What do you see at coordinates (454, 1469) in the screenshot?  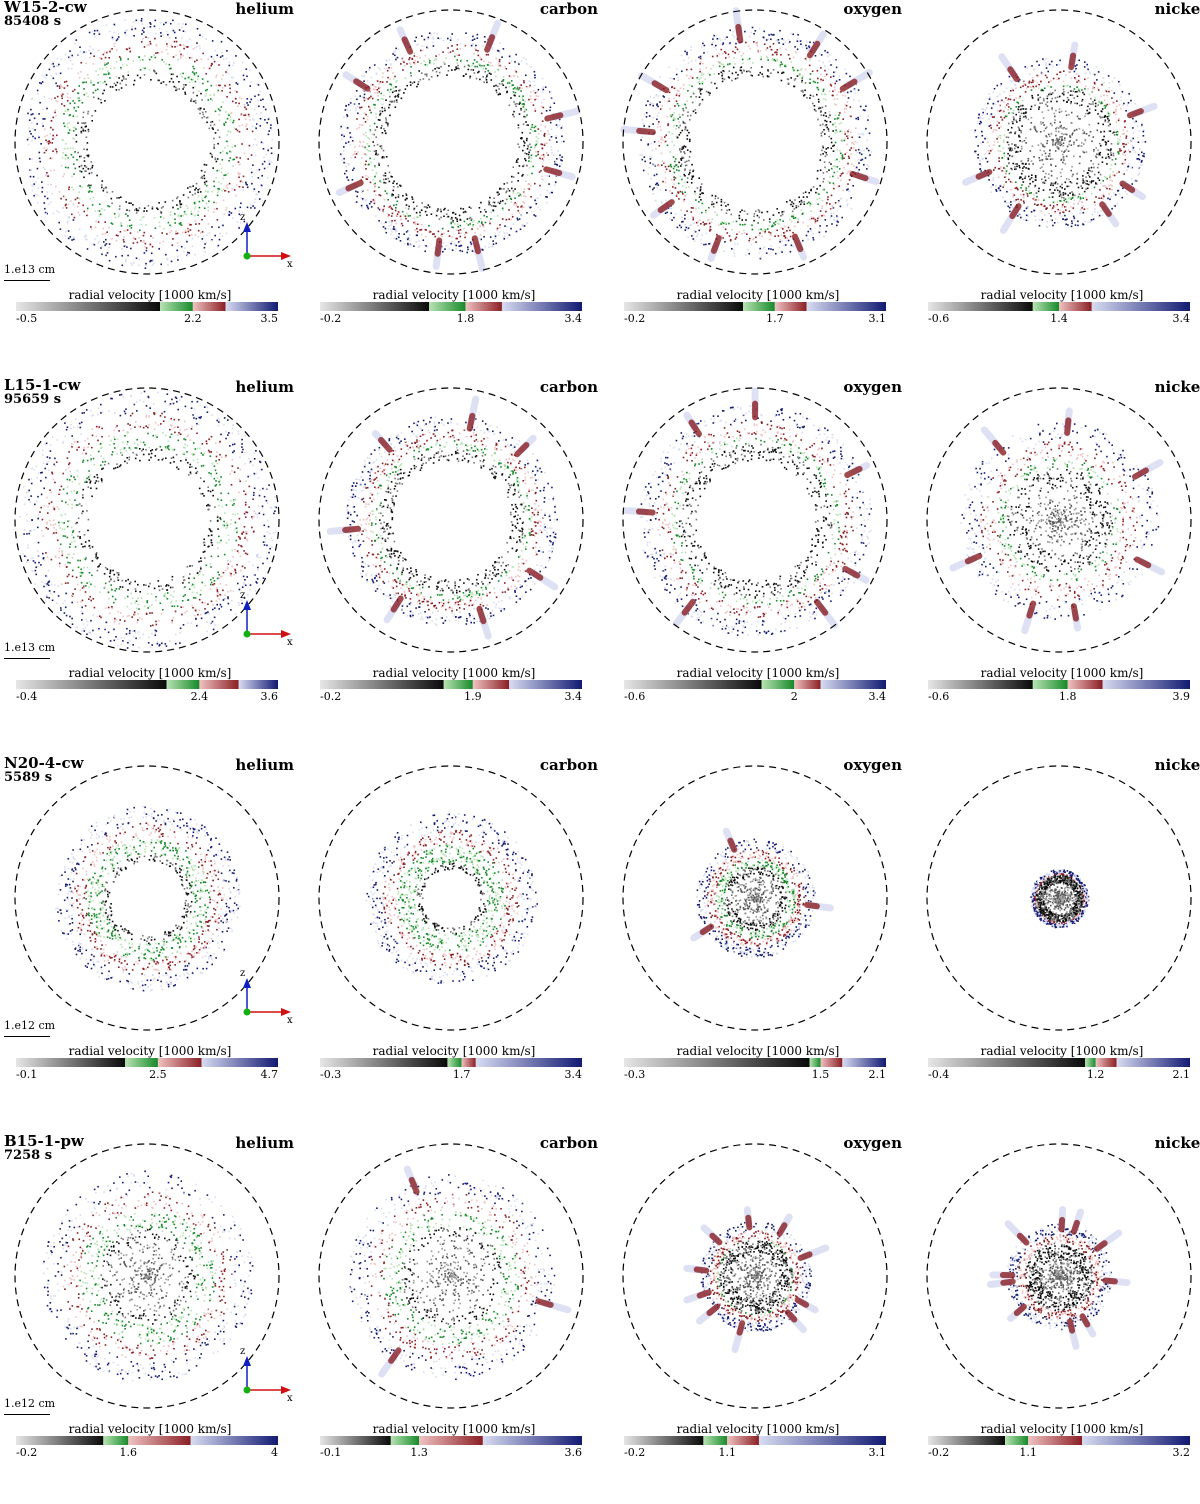 I see `colorbar: -0.10.91.32.23.6` at bounding box center [454, 1469].